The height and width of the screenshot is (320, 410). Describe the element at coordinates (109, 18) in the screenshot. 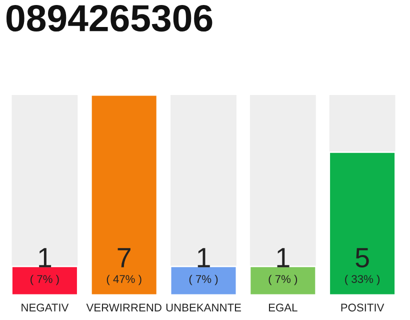

I see `chart-title: 0894265306` at that location.